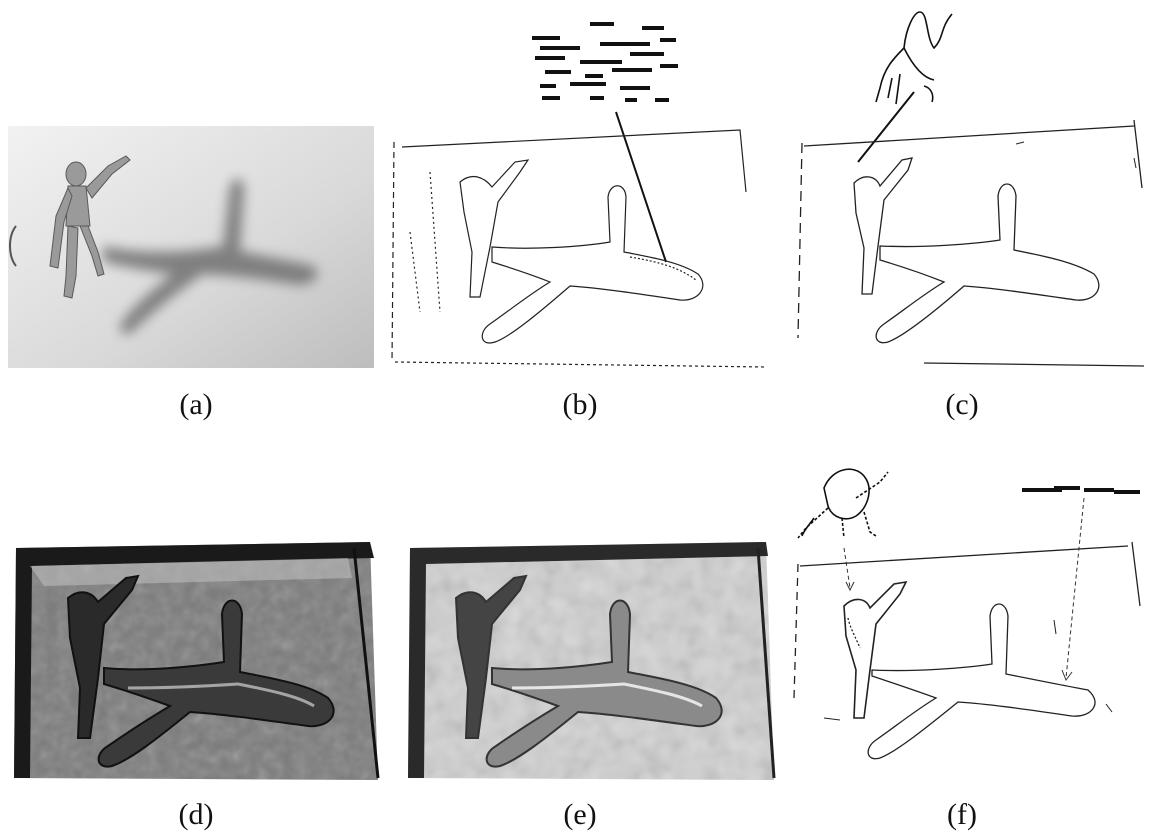  I want to click on panel-f-edge-map, so click(969, 623).